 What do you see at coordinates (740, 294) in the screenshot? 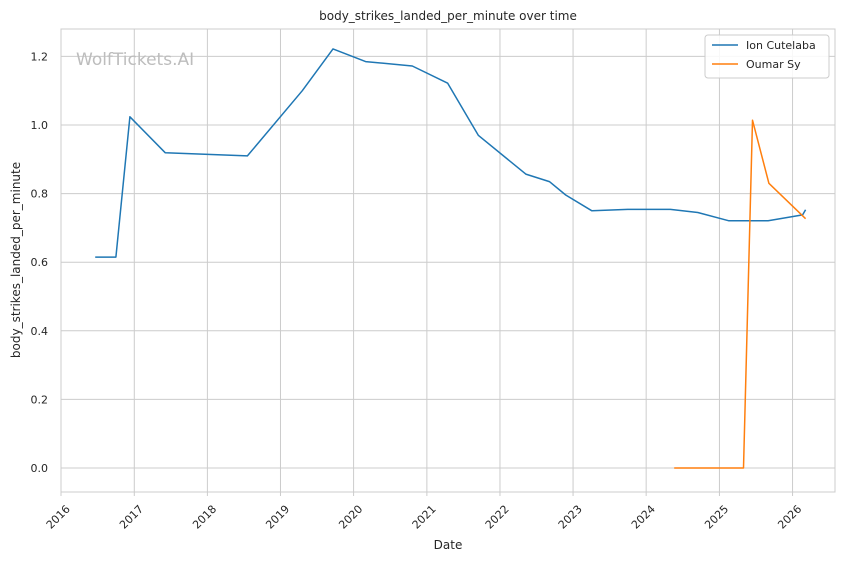
I see `series-line-oumar-sy` at bounding box center [740, 294].